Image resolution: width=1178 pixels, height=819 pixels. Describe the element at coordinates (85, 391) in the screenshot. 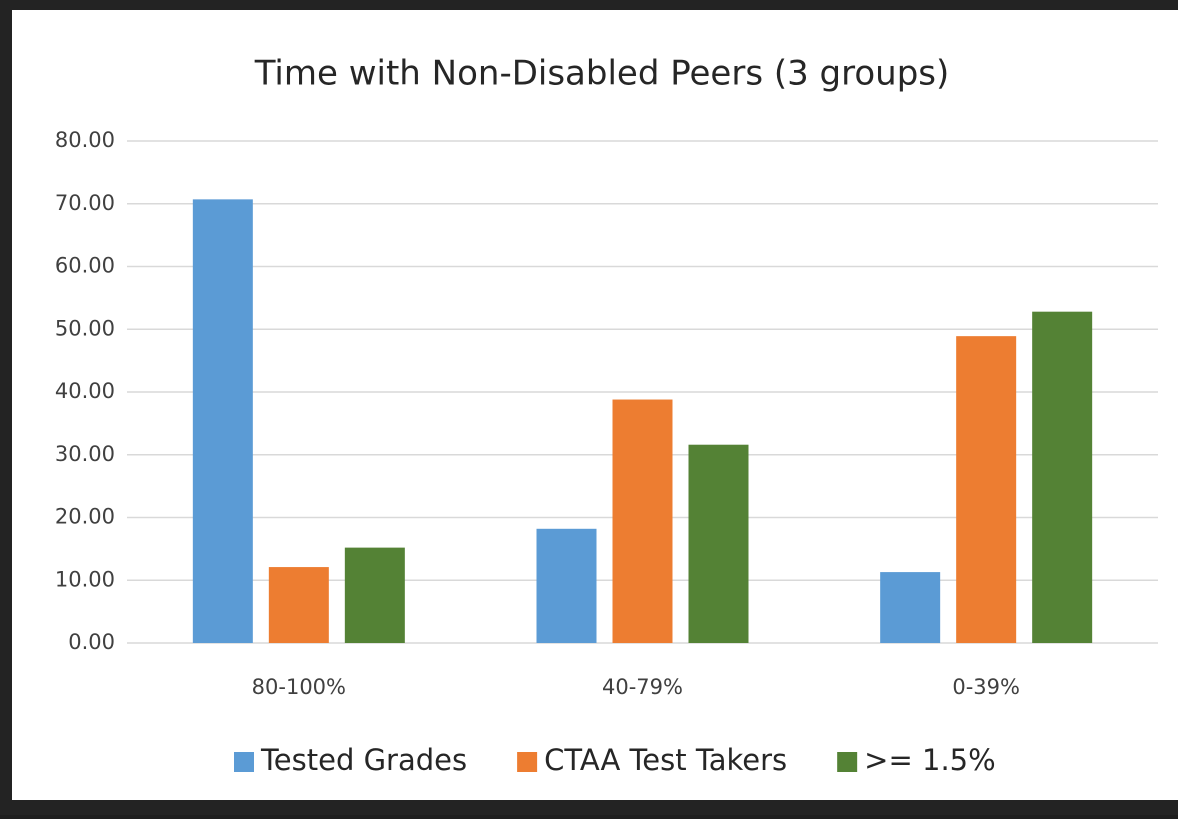

I see `y-tick-label: 40.00` at that location.